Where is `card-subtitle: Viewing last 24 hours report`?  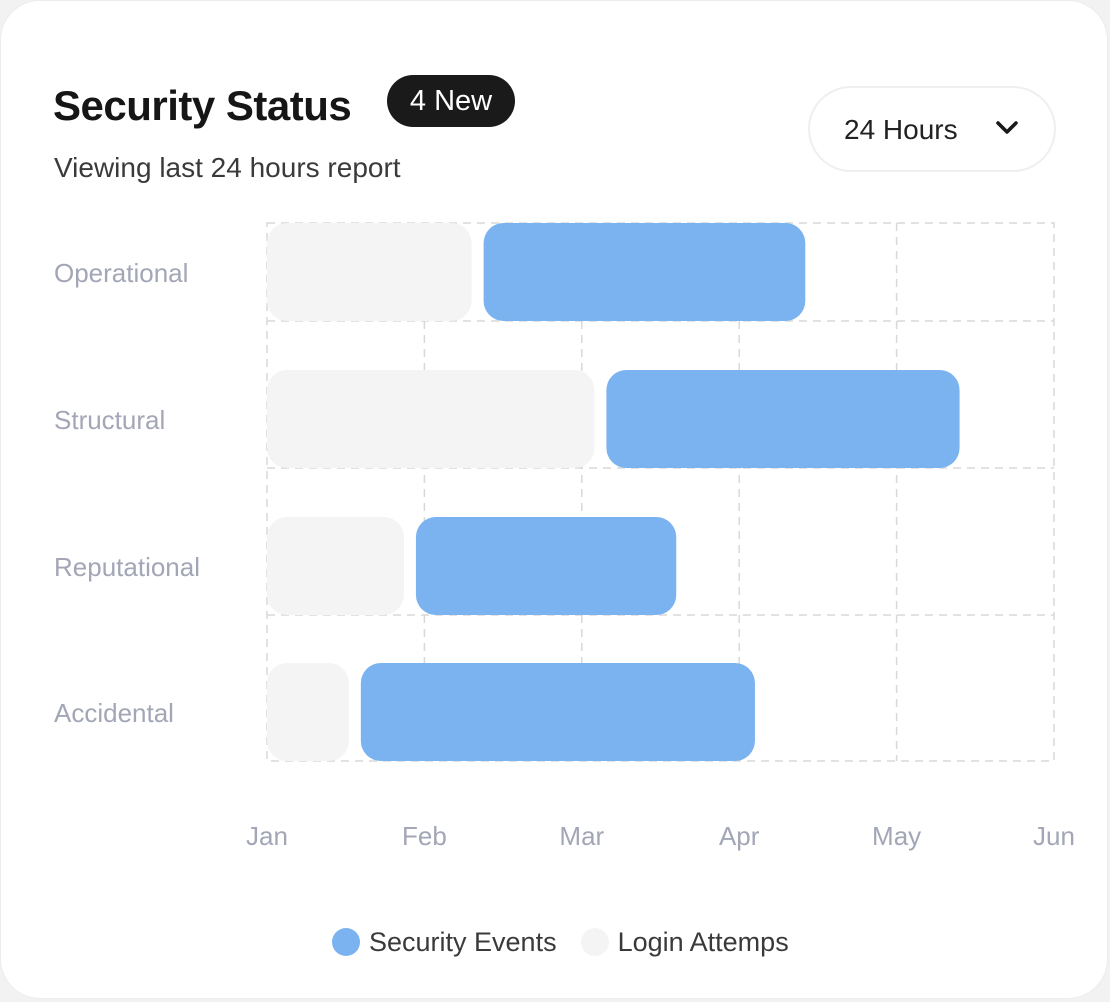 card-subtitle: Viewing last 24 hours report is located at coordinates (227, 167).